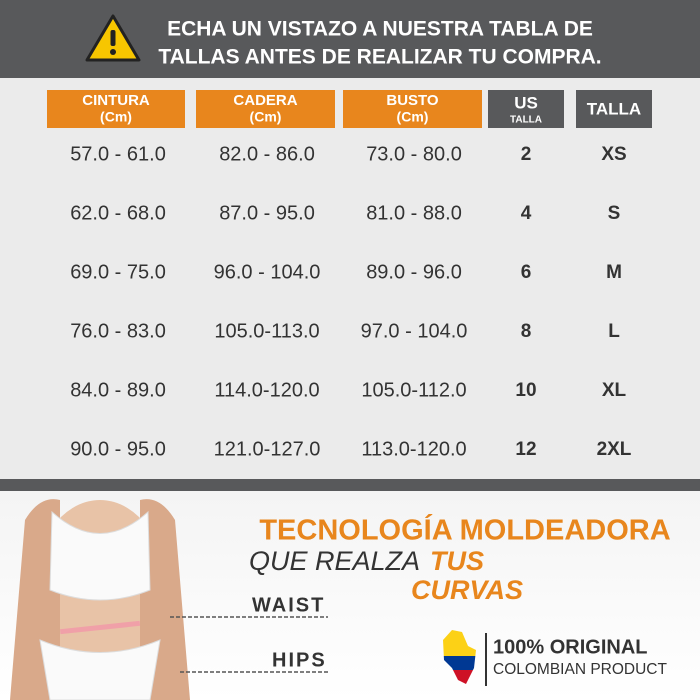  I want to click on table-cell: L, so click(614, 331).